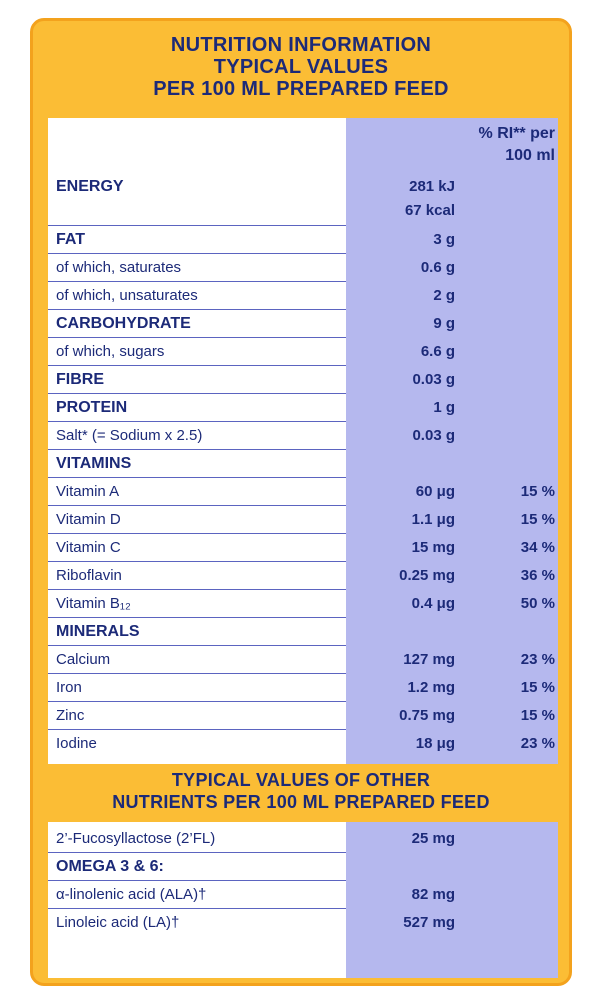  Describe the element at coordinates (136, 838) in the screenshot. I see `row-name: 2’-Fucosyllactose (2’FL)` at that location.